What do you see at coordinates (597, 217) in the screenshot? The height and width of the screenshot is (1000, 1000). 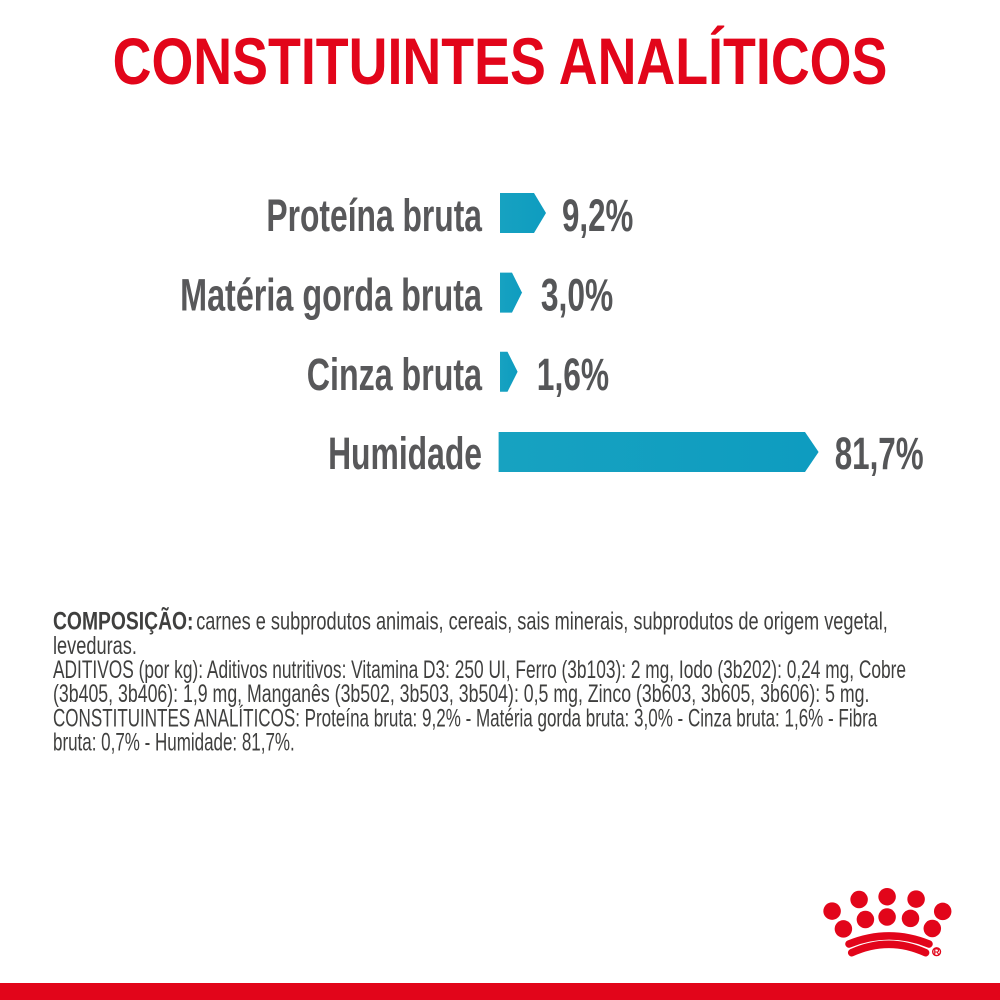 I see `svg-text: 9,2%` at bounding box center [597, 217].